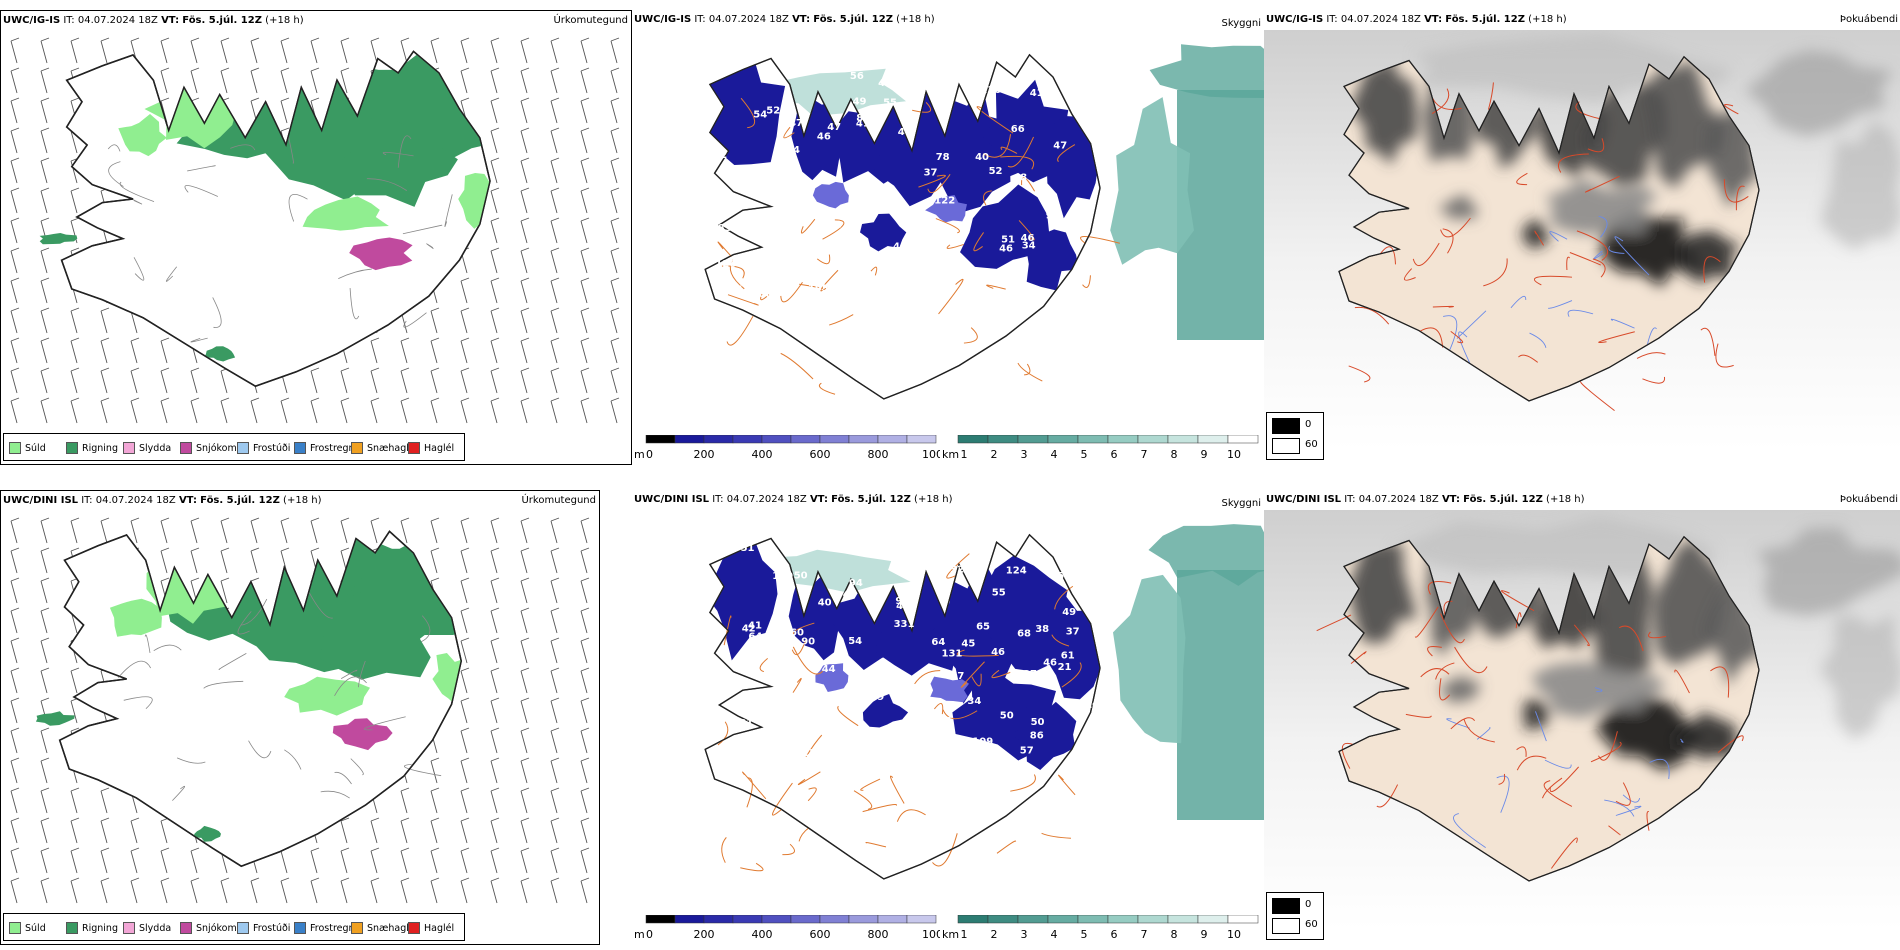  Describe the element at coordinates (878, 188) in the screenshot. I see `visibility-value-label: 91` at that location.